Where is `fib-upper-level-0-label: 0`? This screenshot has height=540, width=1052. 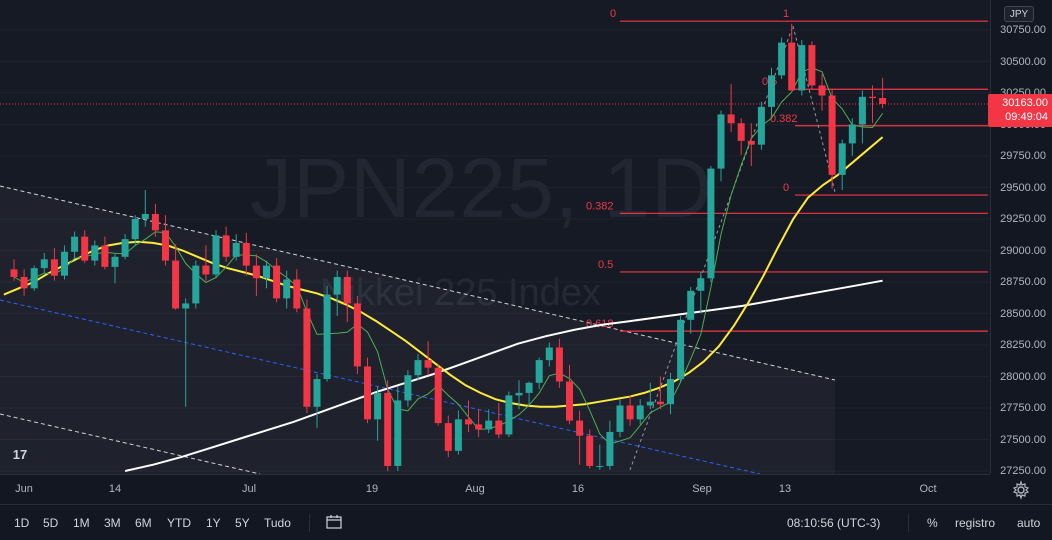 fib-upper-level-0-label: 0 is located at coordinates (613, 14).